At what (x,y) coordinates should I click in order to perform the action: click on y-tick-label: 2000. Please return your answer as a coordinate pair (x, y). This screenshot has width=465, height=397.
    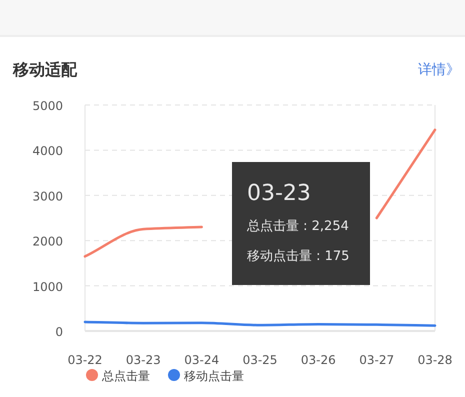
    Looking at the image, I should click on (47, 241).